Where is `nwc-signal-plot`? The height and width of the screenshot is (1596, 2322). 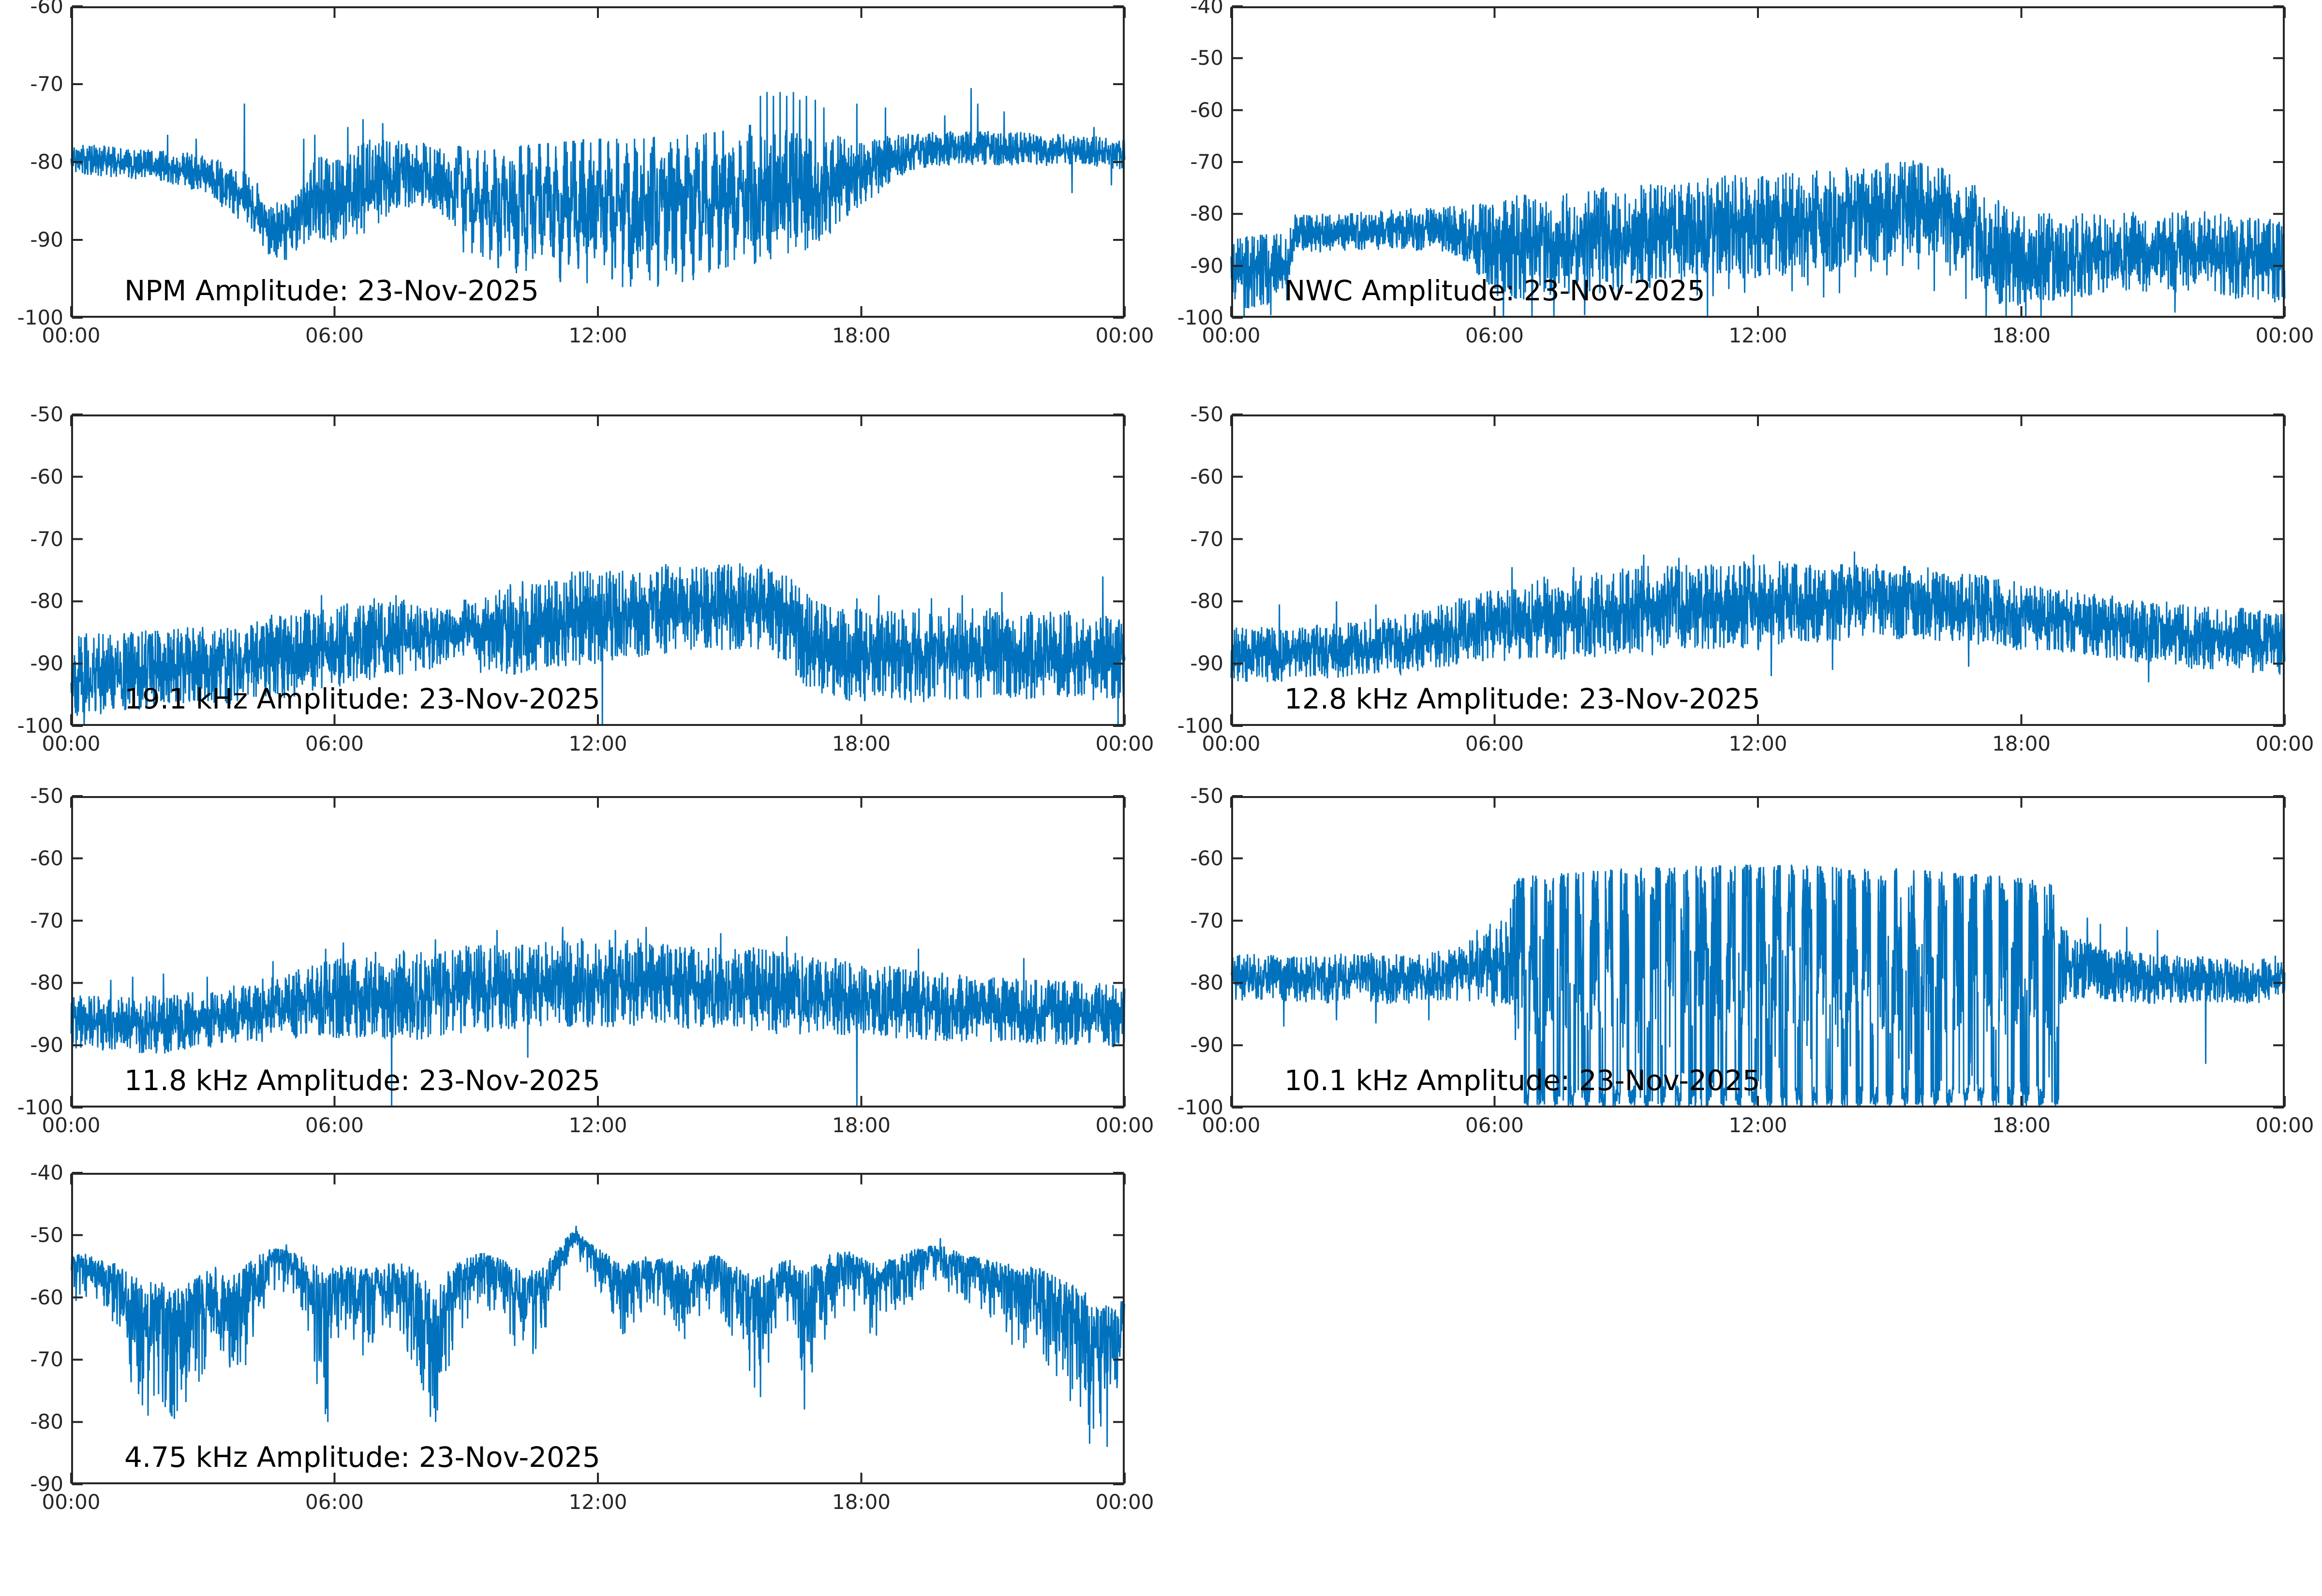 nwc-signal-plot is located at coordinates (1758, 162).